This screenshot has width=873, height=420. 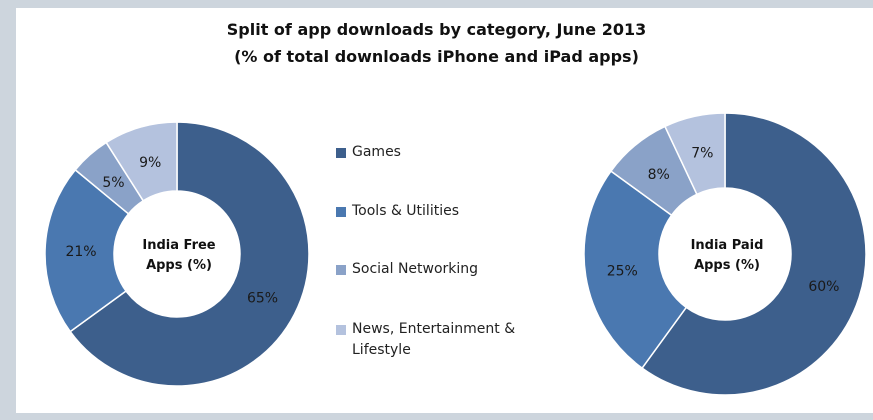 What do you see at coordinates (341, 153) in the screenshot?
I see `legend-swatch-games` at bounding box center [341, 153].